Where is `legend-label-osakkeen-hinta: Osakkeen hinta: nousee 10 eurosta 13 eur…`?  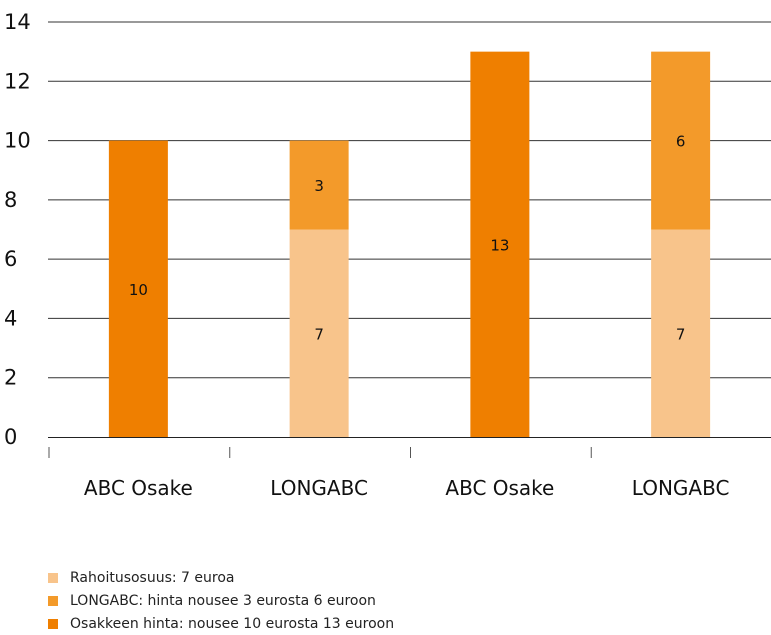
legend-label-osakkeen-hinta: Osakkeen hinta: nousee 10 eurosta 13 eur… is located at coordinates (232, 623).